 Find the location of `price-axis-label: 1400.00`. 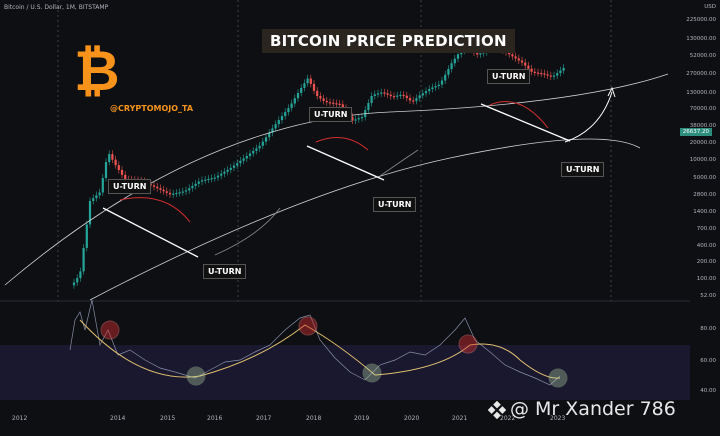

price-axis-label: 1400.00 is located at coordinates (704, 212).